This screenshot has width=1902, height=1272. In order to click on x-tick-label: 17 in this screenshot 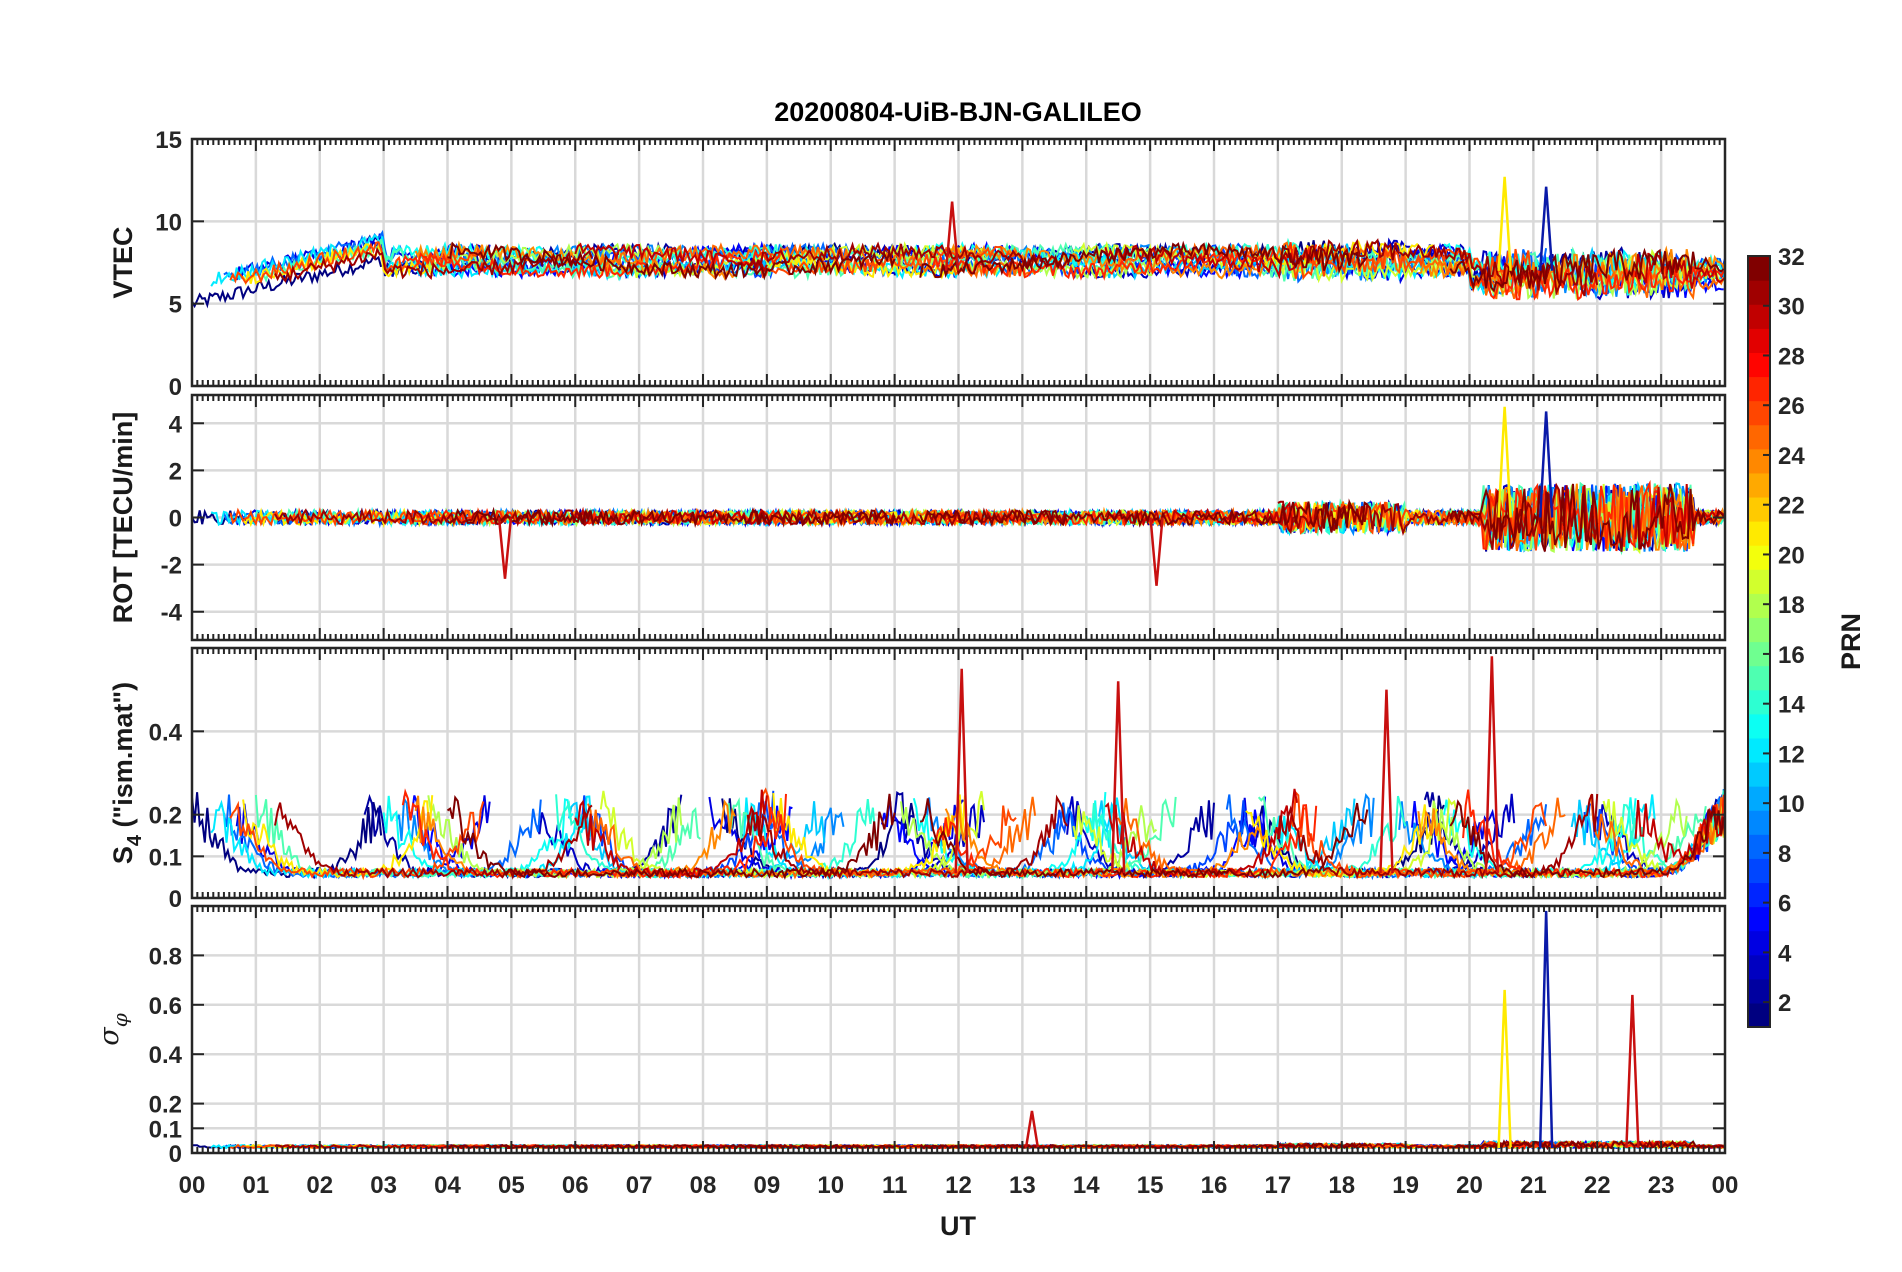, I will do `click(1278, 1185)`.